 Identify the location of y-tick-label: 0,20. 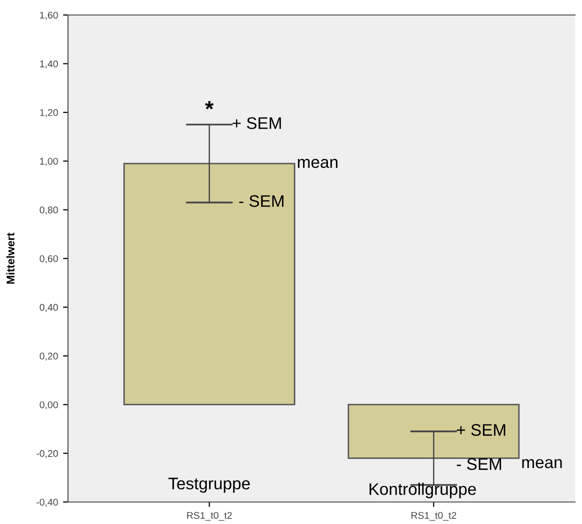
(49, 356).